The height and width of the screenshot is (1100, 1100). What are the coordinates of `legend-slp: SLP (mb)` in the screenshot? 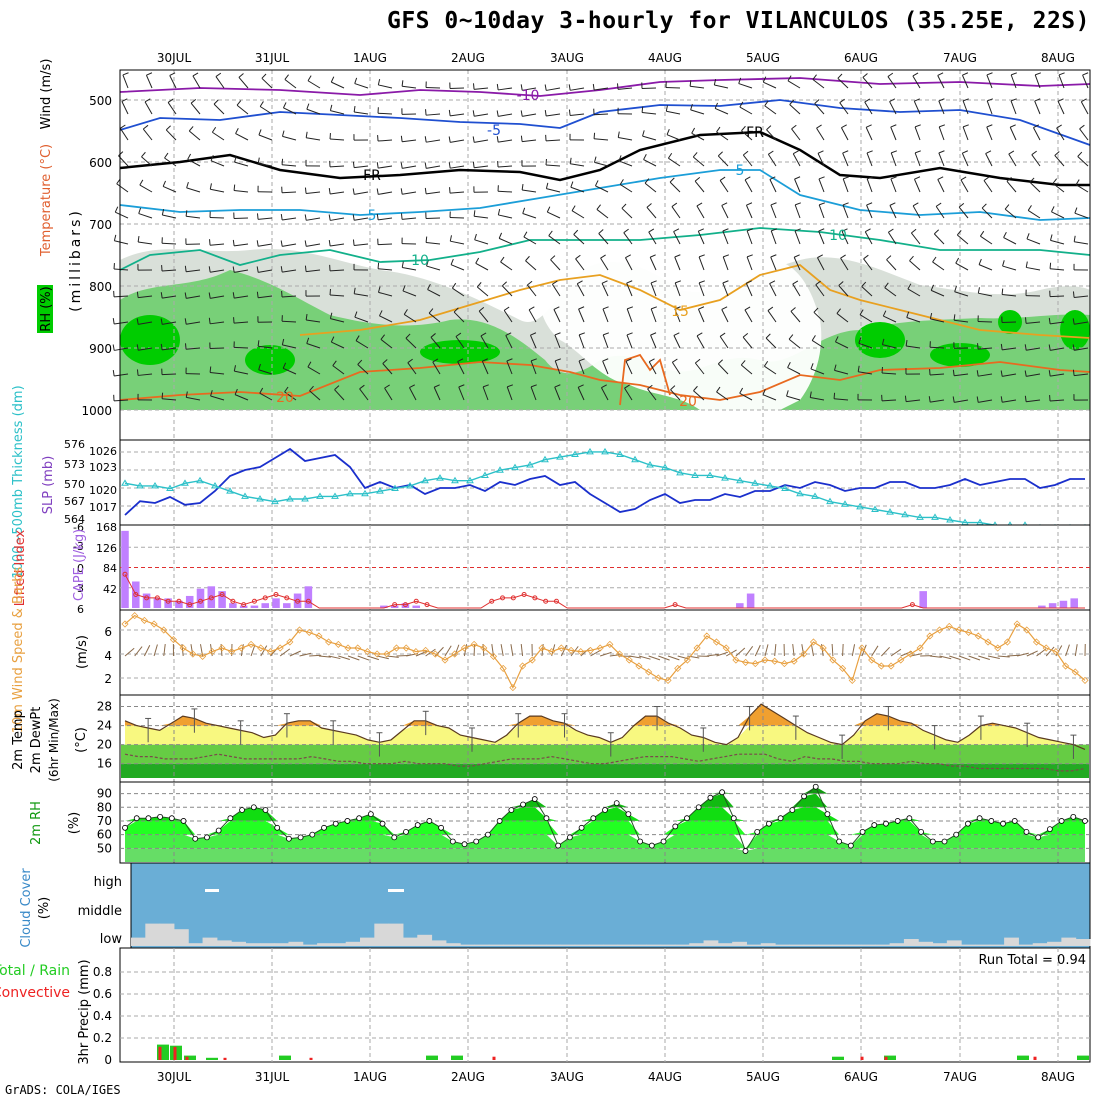 It's located at (48, 485).